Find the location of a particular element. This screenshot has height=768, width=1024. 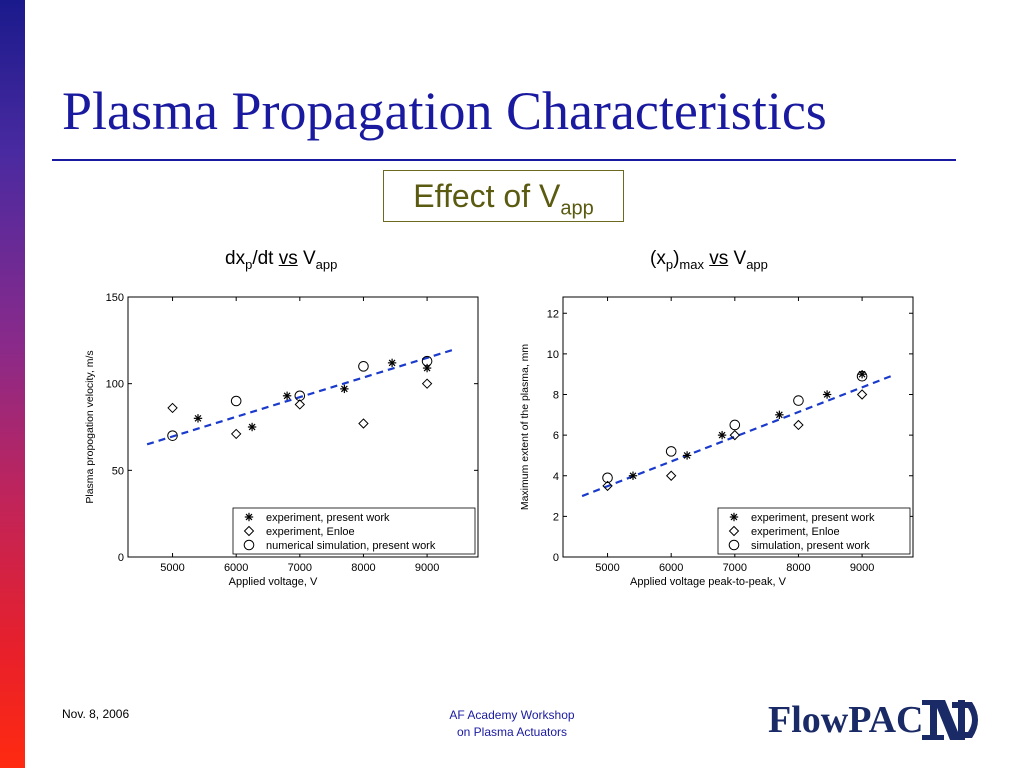

effect-box-sub: app is located at coordinates (577, 208).